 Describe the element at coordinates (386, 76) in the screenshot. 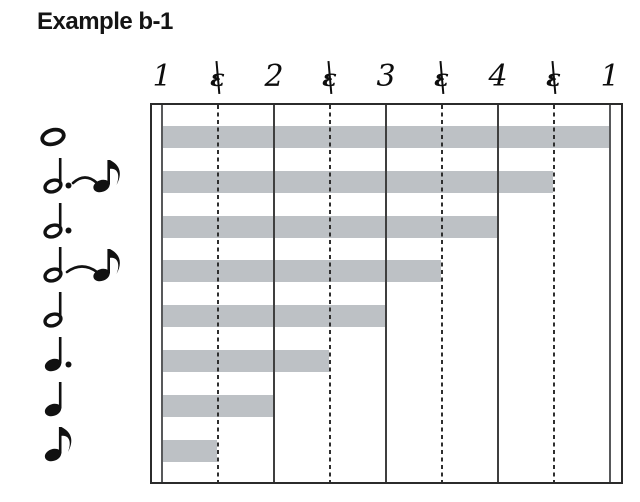

I see `beat-label: 3` at that location.